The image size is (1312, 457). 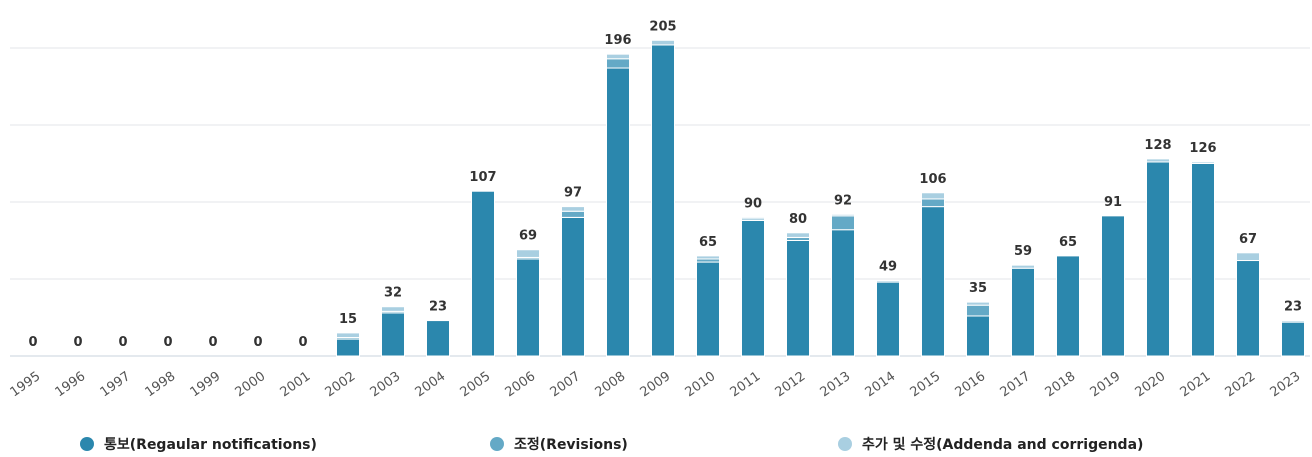 I want to click on x-tick-label: 2004, so click(x=431, y=384).